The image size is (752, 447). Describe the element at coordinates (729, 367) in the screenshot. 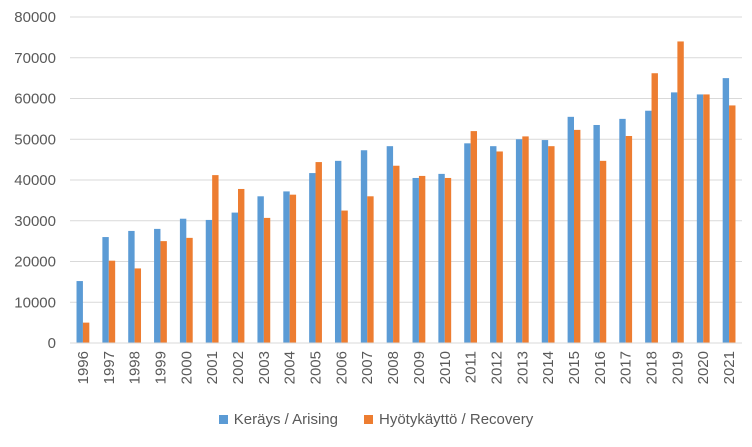

I see `x-tick-label: 2021` at that location.